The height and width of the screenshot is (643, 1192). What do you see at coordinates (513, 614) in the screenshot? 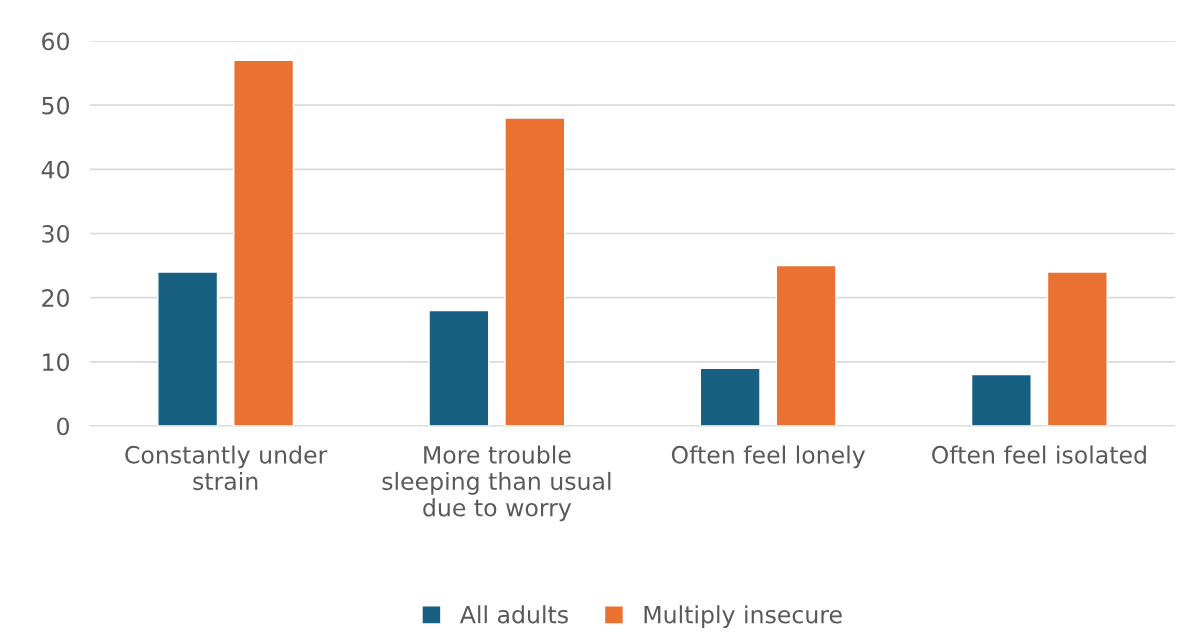
I see `legend-label: All adults` at bounding box center [513, 614].